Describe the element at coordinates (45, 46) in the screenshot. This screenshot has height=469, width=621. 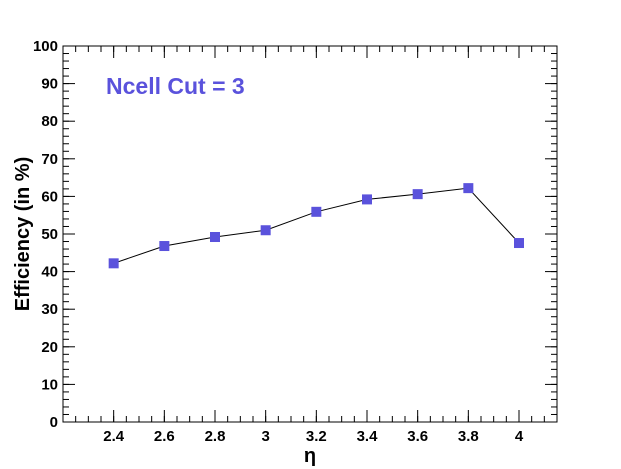
I see `y-tick-label: 100` at that location.